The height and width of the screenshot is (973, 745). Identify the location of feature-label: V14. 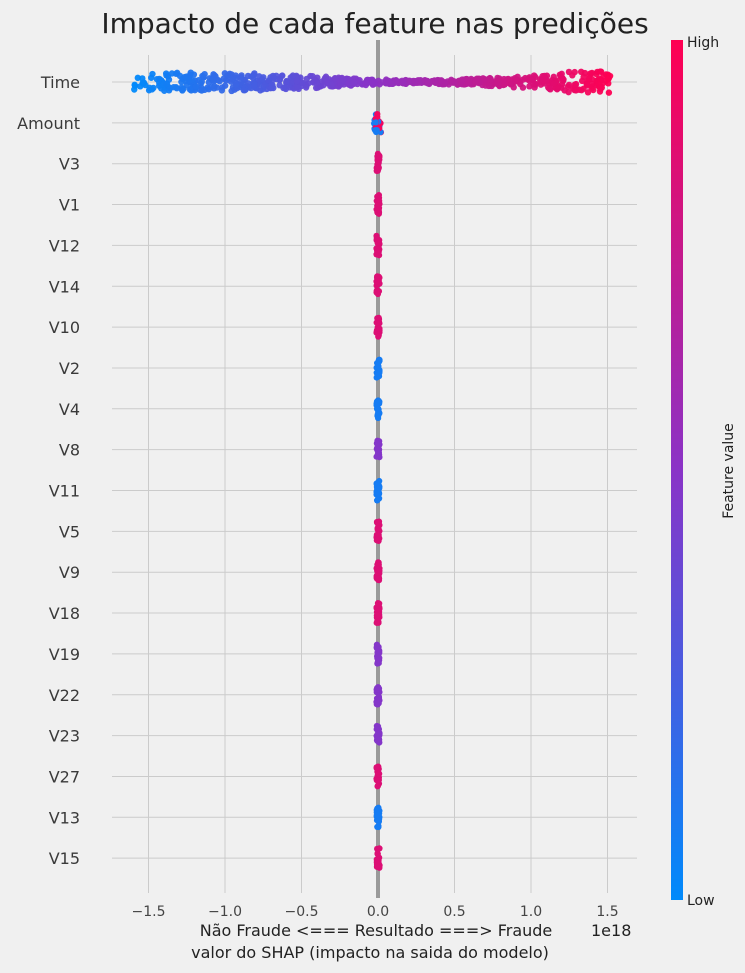
(64, 286).